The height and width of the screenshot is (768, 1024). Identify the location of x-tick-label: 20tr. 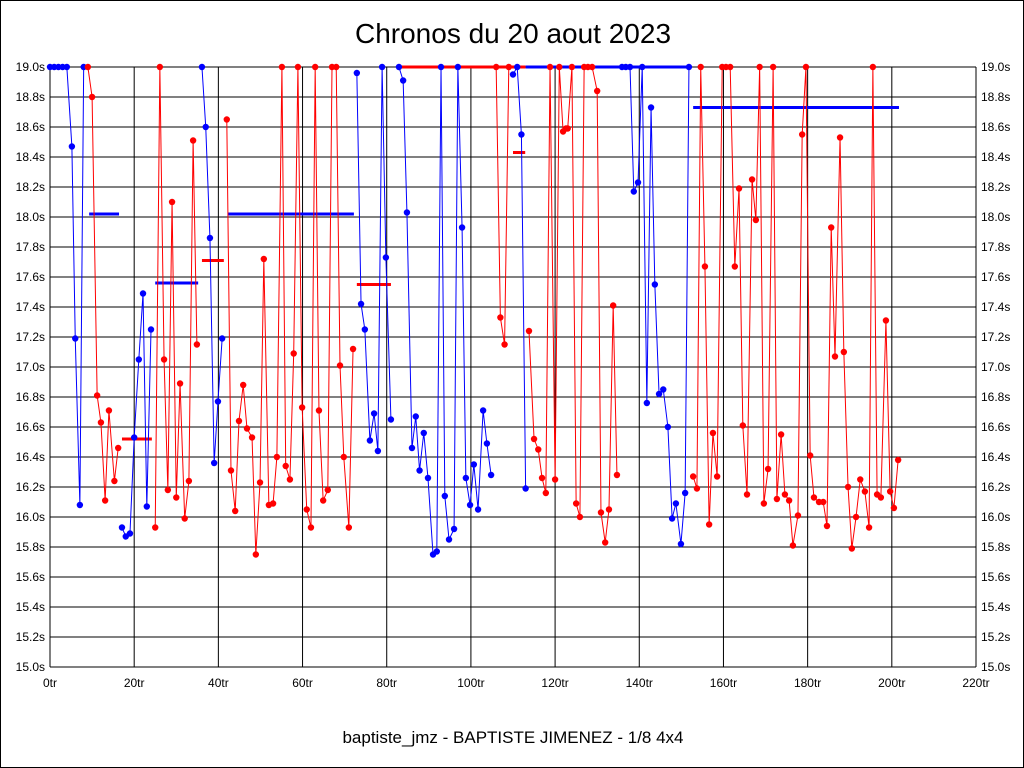
(134, 683).